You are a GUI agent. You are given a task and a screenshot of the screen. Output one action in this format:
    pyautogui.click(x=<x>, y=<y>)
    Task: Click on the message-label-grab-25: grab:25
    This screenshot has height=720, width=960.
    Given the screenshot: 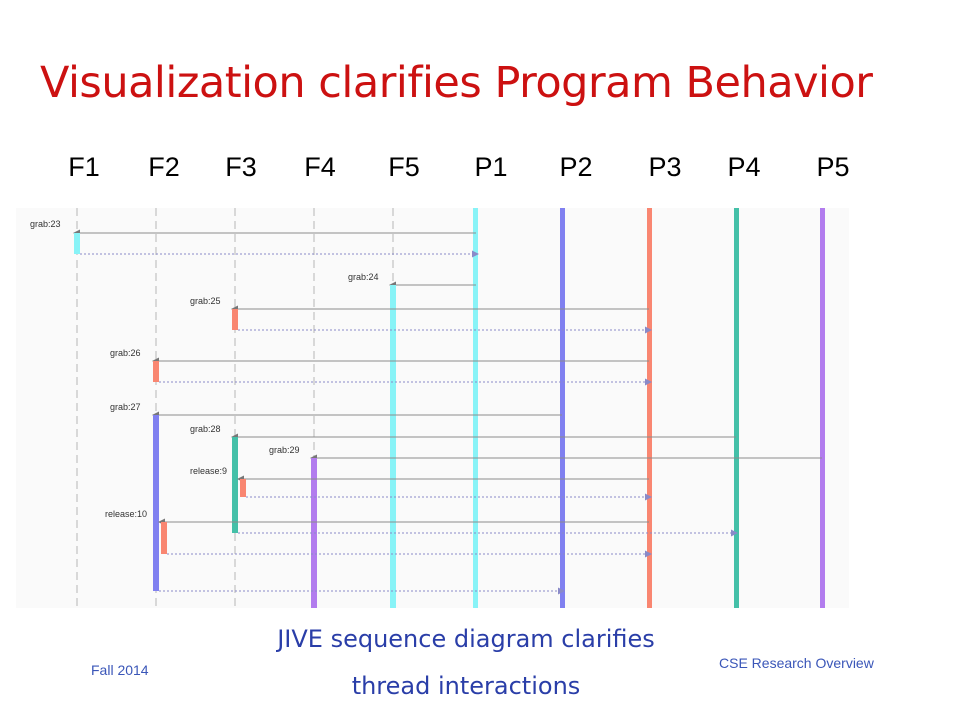 What is the action you would take?
    pyautogui.click(x=205, y=301)
    